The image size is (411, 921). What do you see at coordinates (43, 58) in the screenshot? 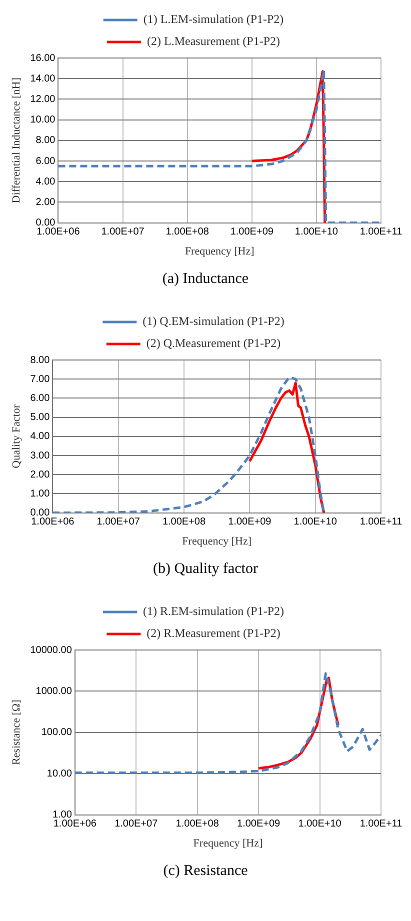
I see `y-tick-label: 16.00` at bounding box center [43, 58].